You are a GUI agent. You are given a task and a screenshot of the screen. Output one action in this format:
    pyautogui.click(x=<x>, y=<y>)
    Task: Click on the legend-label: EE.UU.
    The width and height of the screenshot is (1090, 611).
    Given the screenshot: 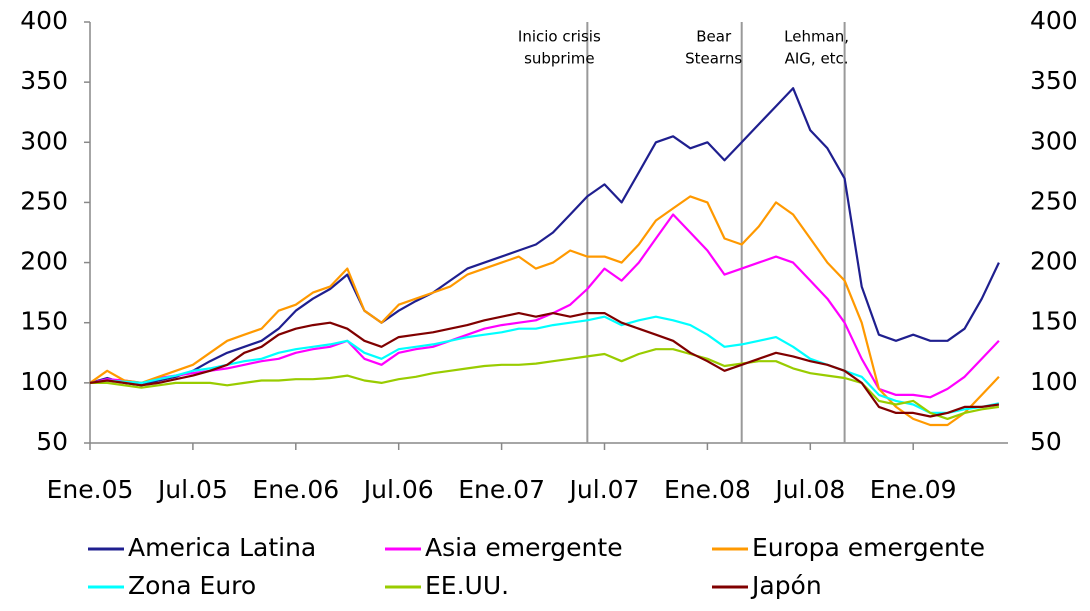 What is the action you would take?
    pyautogui.click(x=467, y=585)
    